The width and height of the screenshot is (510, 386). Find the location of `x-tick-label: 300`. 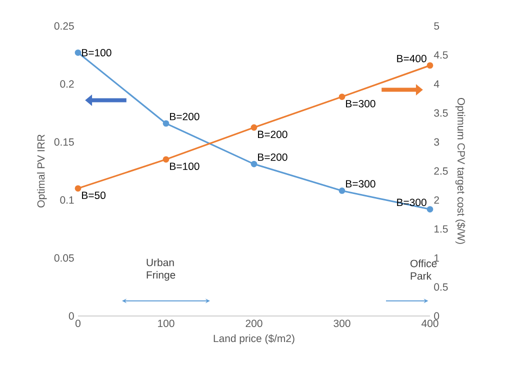

x-tick-label: 300 is located at coordinates (342, 324).